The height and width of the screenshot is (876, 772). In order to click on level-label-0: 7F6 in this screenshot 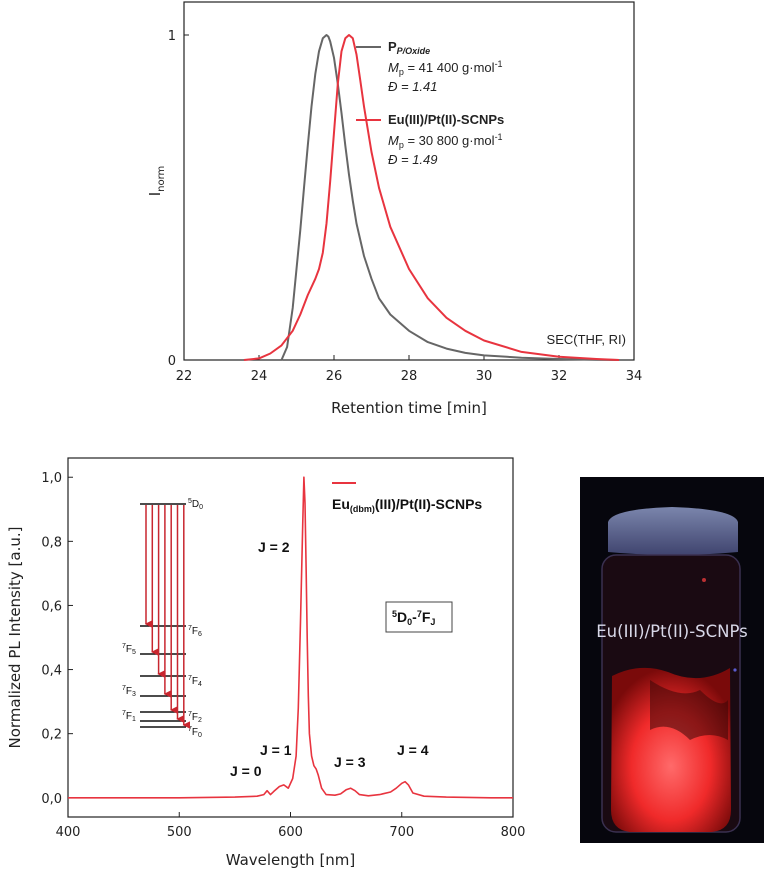, I will do `click(195, 631)`.